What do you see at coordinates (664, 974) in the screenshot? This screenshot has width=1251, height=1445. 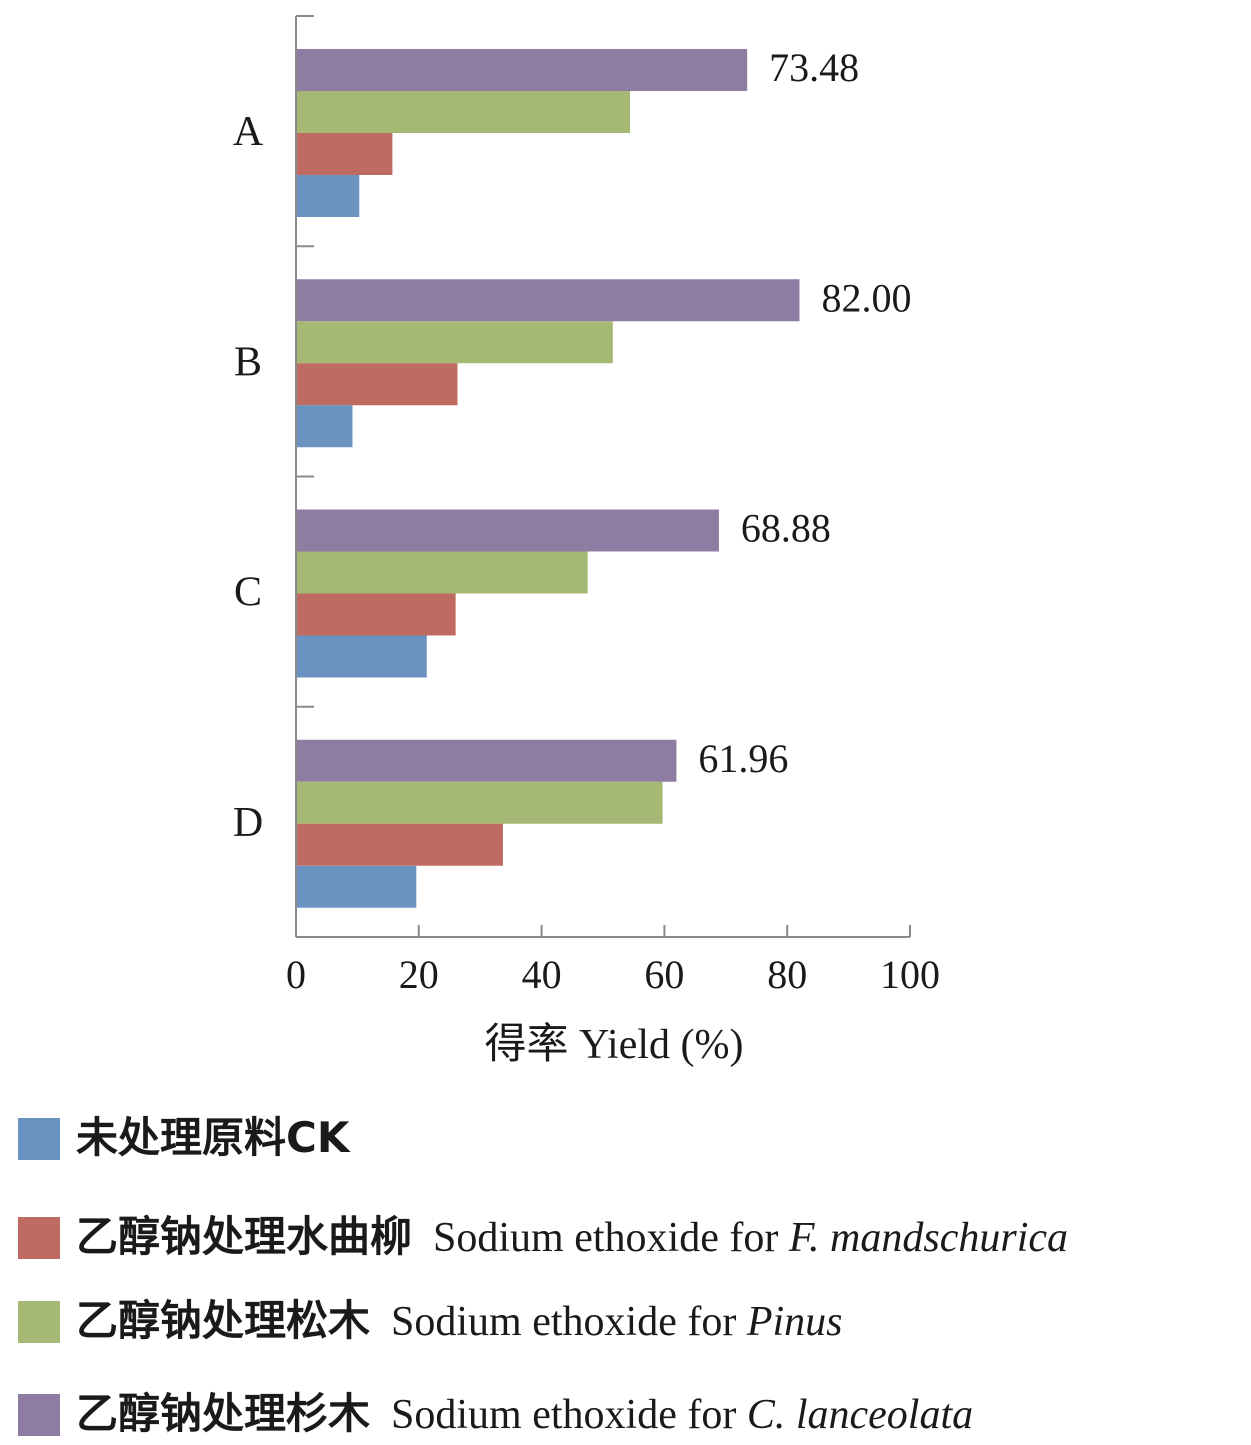 I see `x-tick-label: 60` at bounding box center [664, 974].